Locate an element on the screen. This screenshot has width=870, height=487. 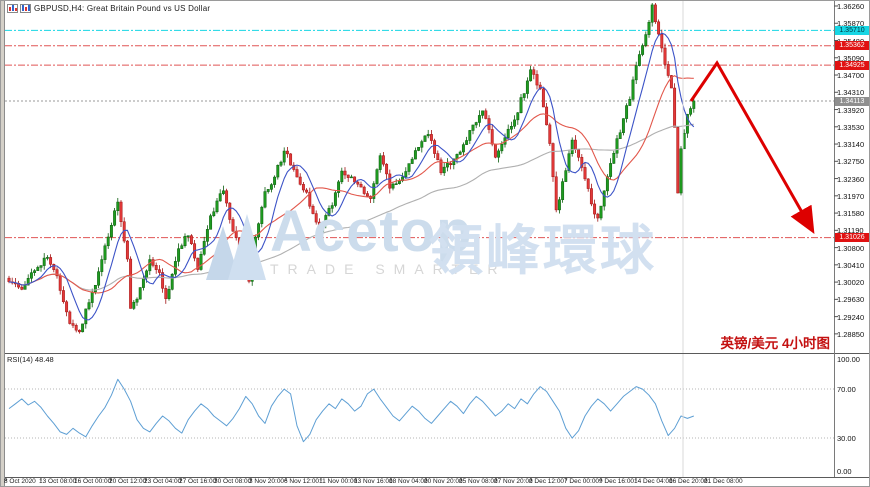
watermark-chinese: 領峰環球 is located at coordinates (543, 251).